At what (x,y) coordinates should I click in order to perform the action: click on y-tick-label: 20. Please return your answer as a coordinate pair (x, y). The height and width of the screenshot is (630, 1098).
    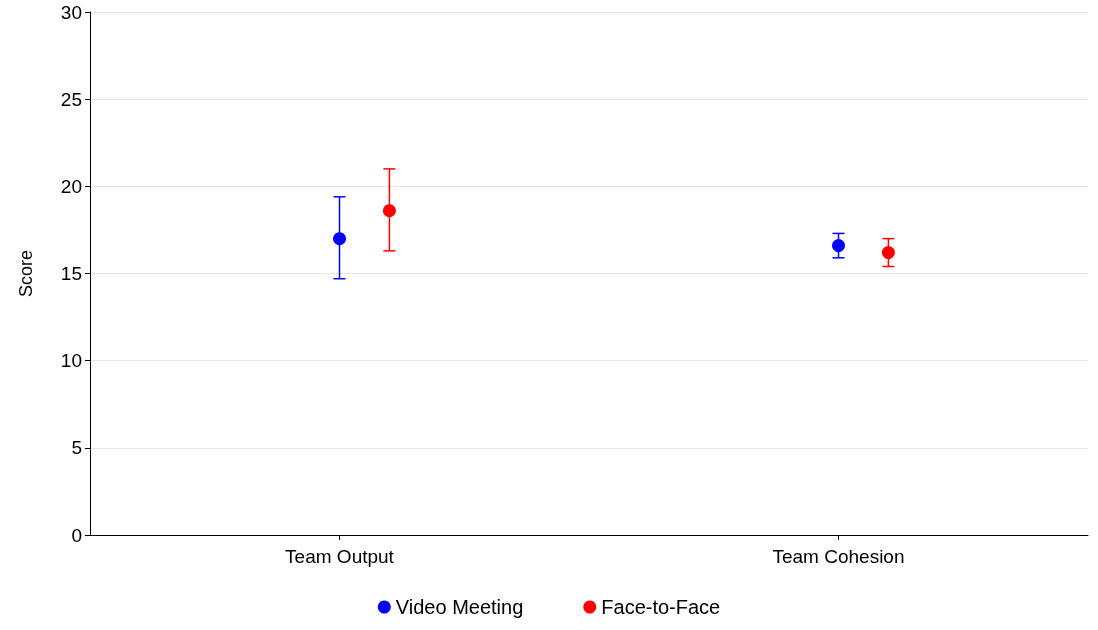
    Looking at the image, I should click on (71, 186).